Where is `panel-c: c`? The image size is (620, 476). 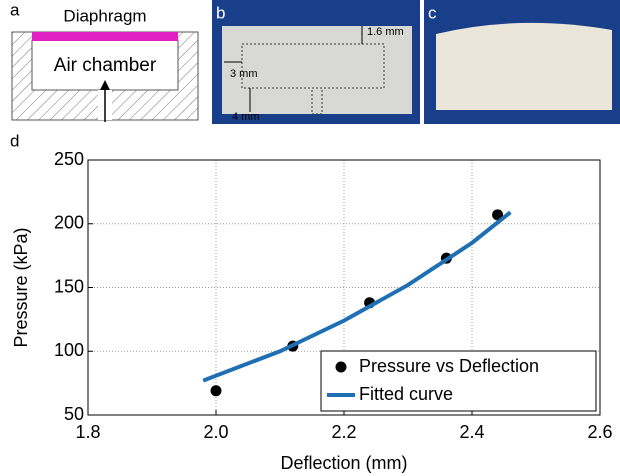 panel-c: c is located at coordinates (522, 62).